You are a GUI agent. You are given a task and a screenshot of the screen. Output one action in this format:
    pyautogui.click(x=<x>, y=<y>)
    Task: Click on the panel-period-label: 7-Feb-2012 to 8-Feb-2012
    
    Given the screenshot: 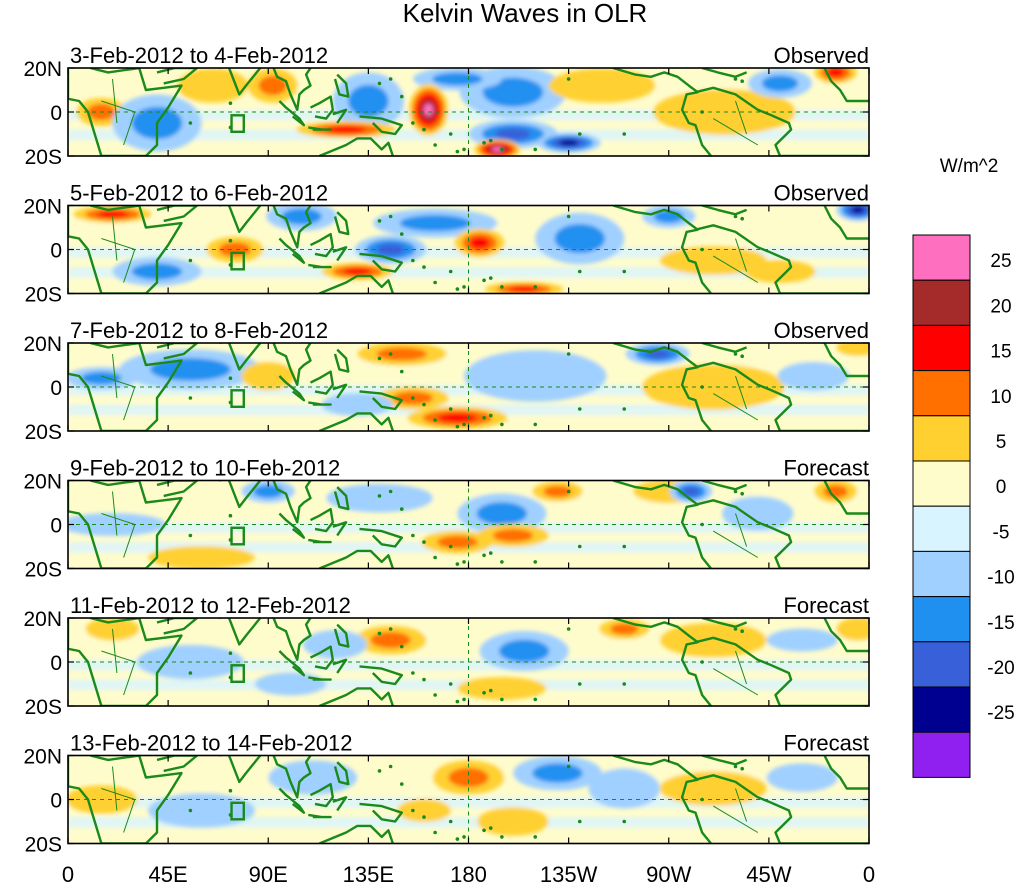 What is the action you would take?
    pyautogui.click(x=199, y=330)
    